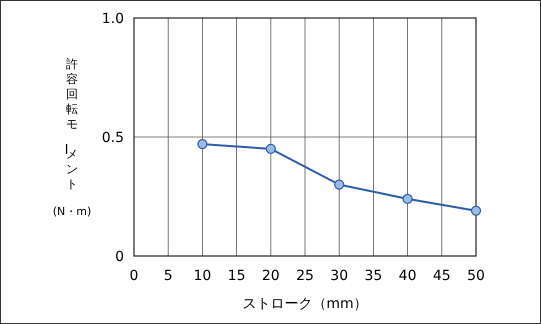 Image resolution: width=541 pixels, height=324 pixels. What do you see at coordinates (271, 276) in the screenshot?
I see `x-tick-label: 20` at bounding box center [271, 276].